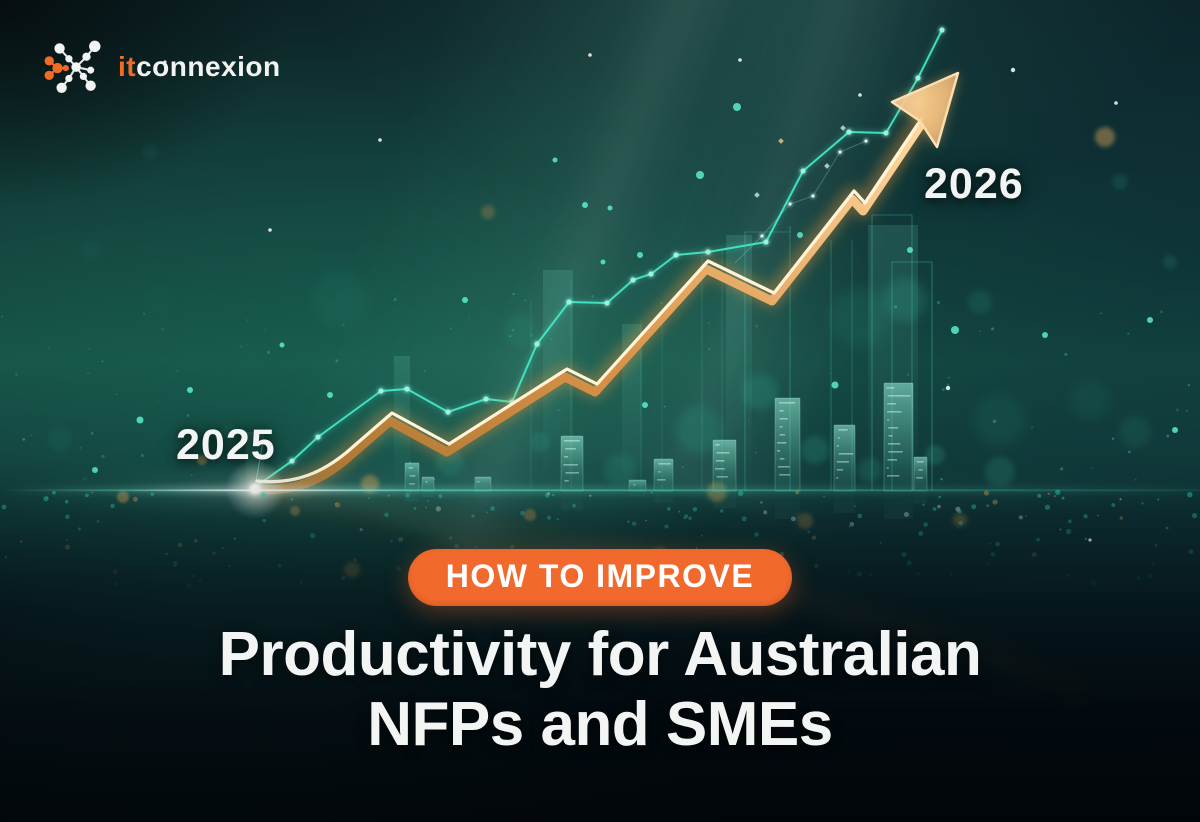  I want to click on itconnexion-logo: itconnexion, so click(160, 65).